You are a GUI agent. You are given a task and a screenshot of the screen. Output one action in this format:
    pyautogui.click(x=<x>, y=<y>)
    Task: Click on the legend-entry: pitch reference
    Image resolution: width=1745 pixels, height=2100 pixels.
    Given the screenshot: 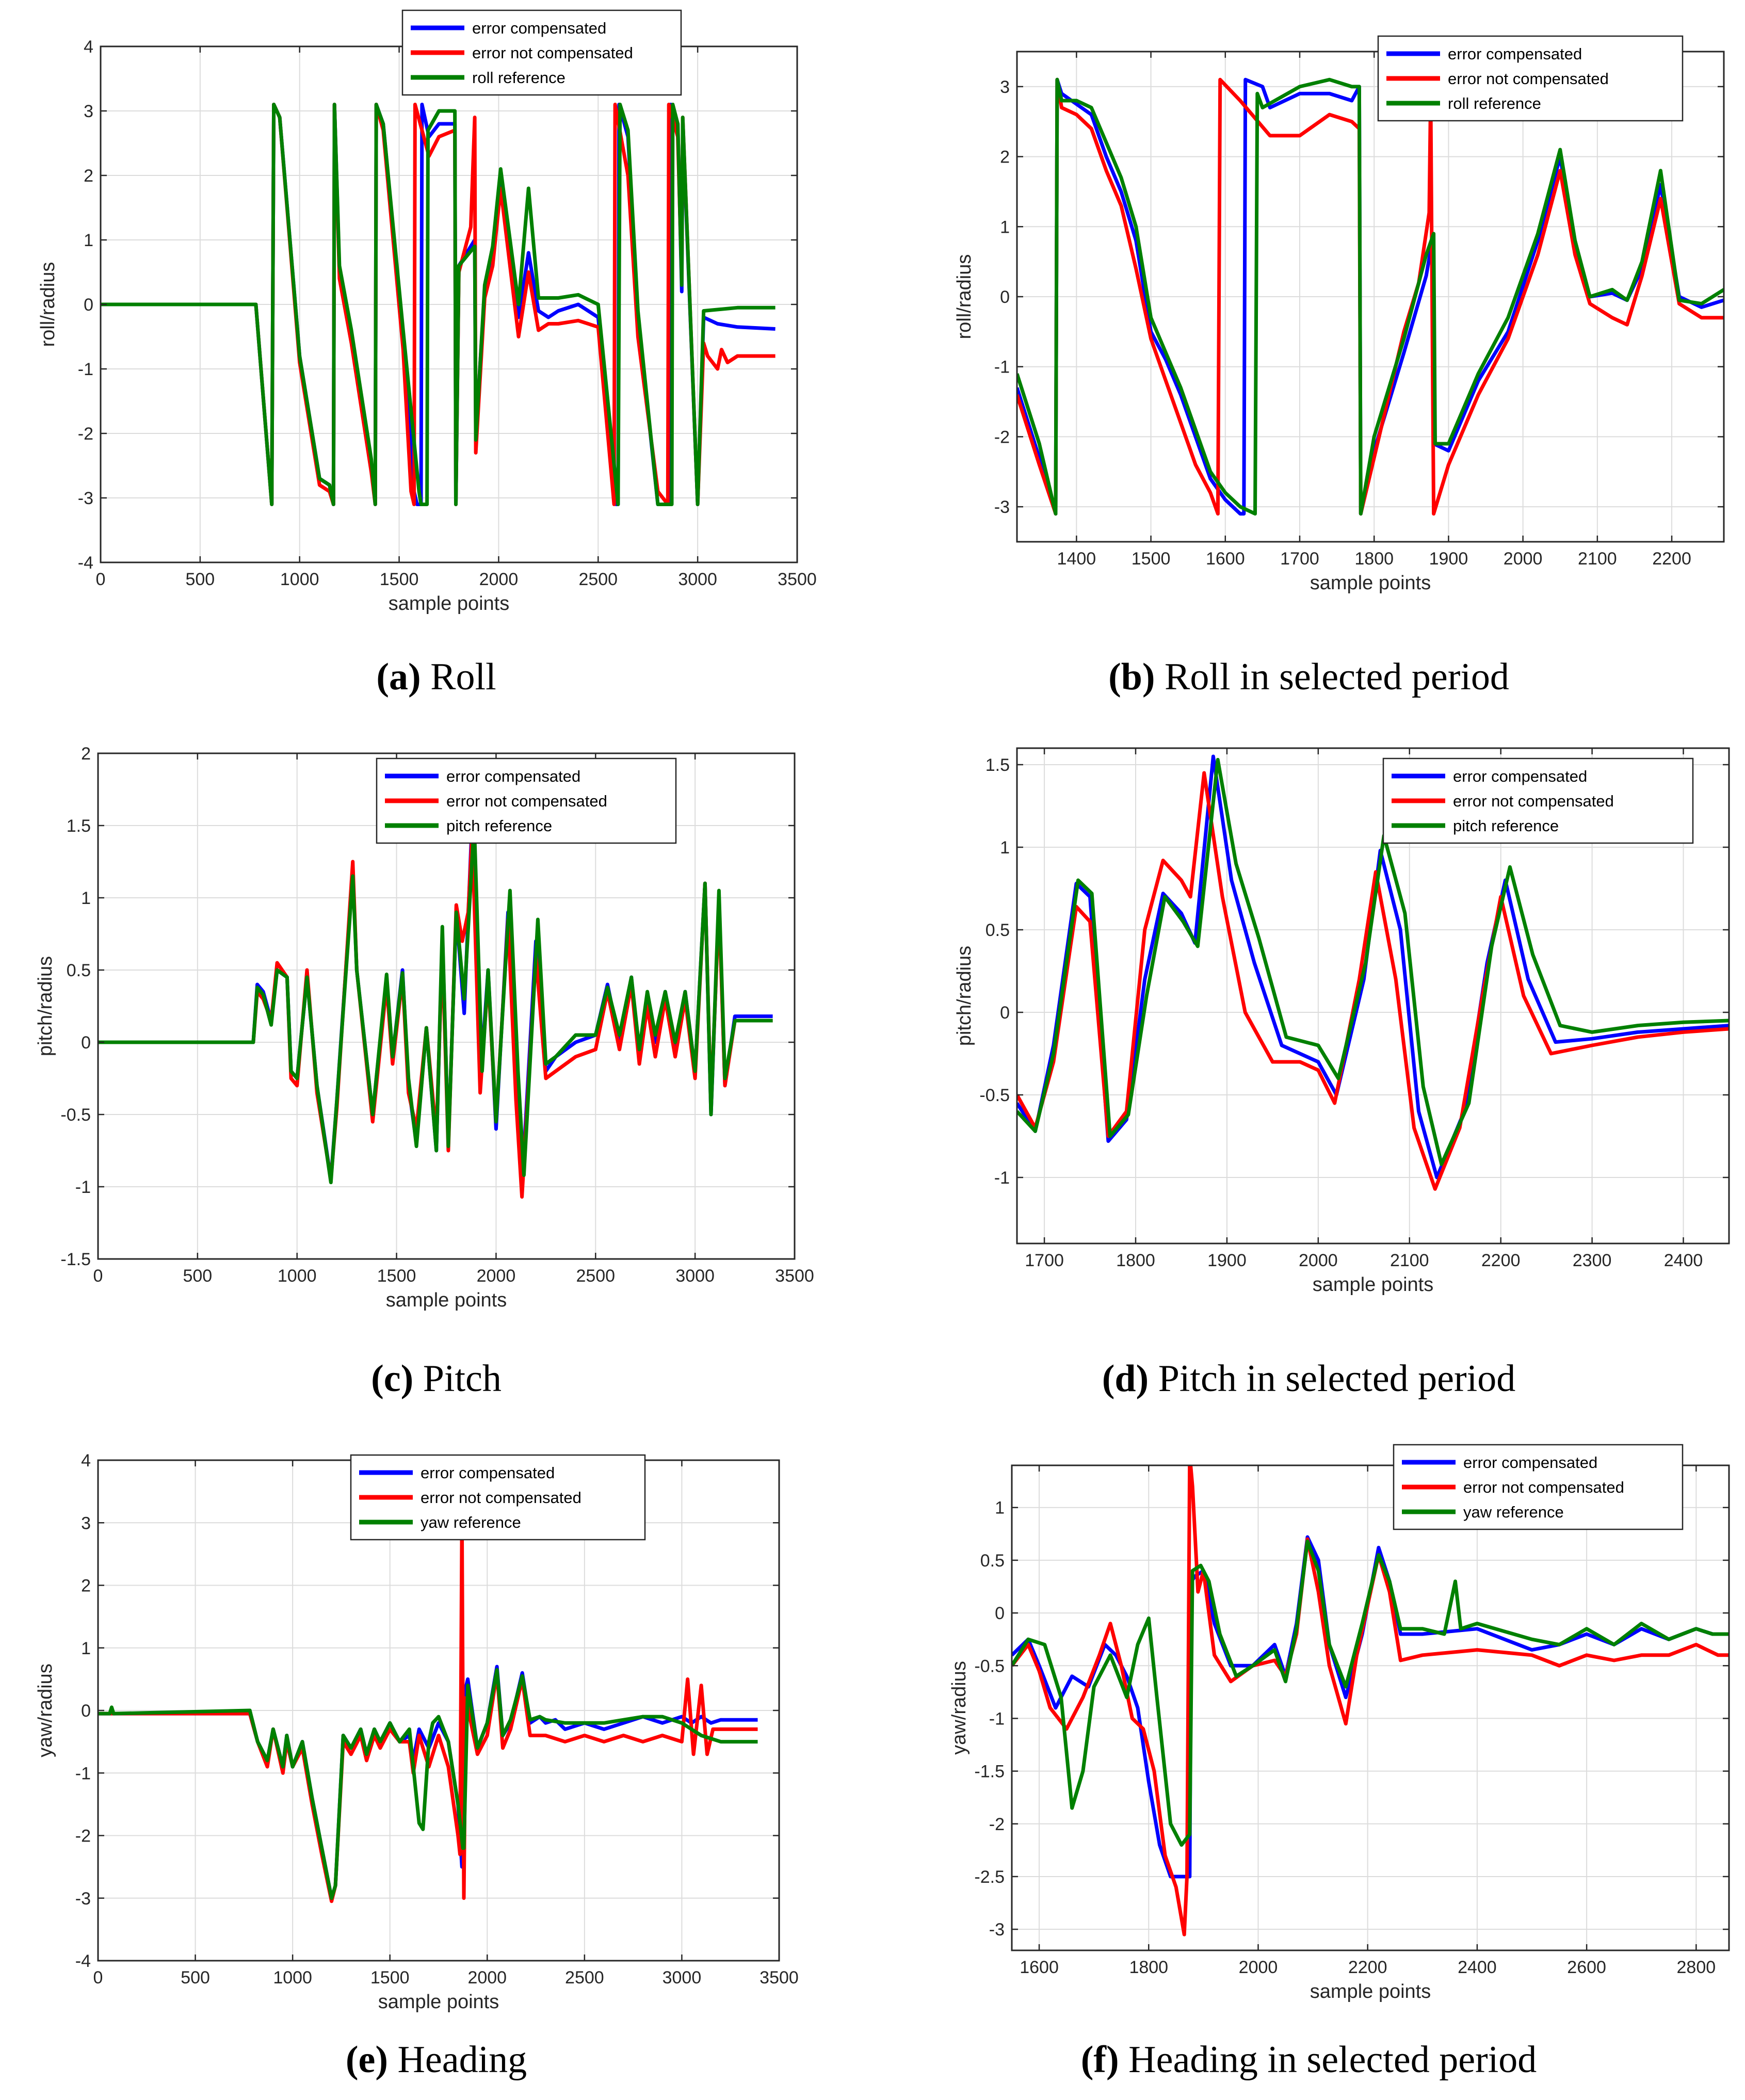 What is the action you would take?
    pyautogui.click(x=499, y=826)
    